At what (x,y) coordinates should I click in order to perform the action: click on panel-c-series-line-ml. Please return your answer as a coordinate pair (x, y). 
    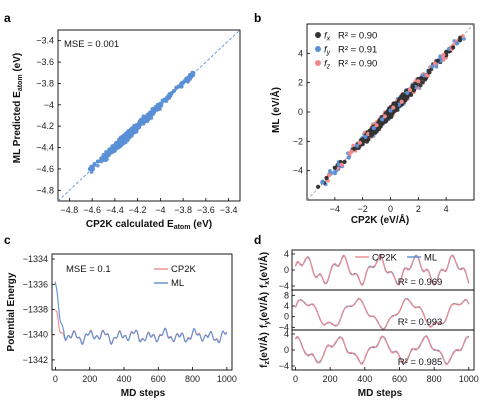
    Looking at the image, I should click on (141, 313).